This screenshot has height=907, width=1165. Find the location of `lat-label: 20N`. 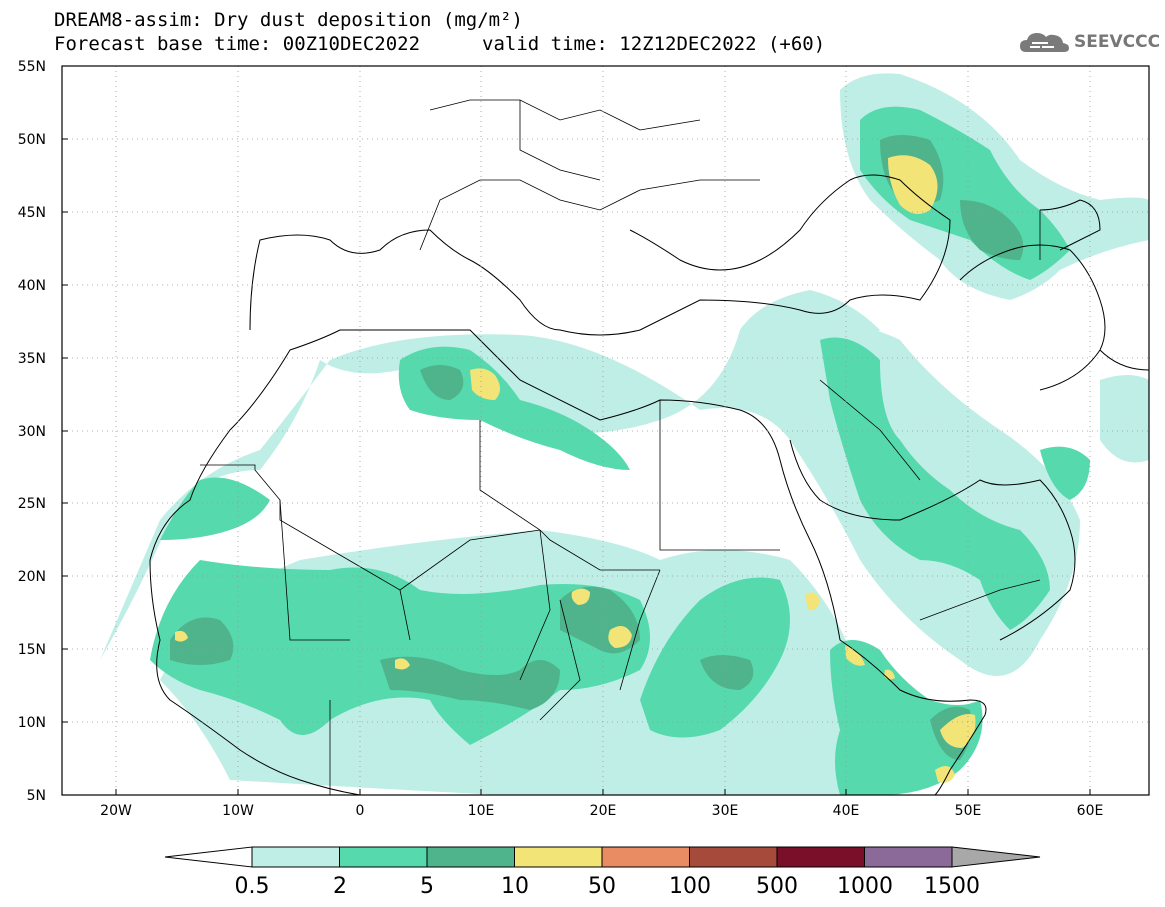

lat-label: 20N is located at coordinates (32, 577).